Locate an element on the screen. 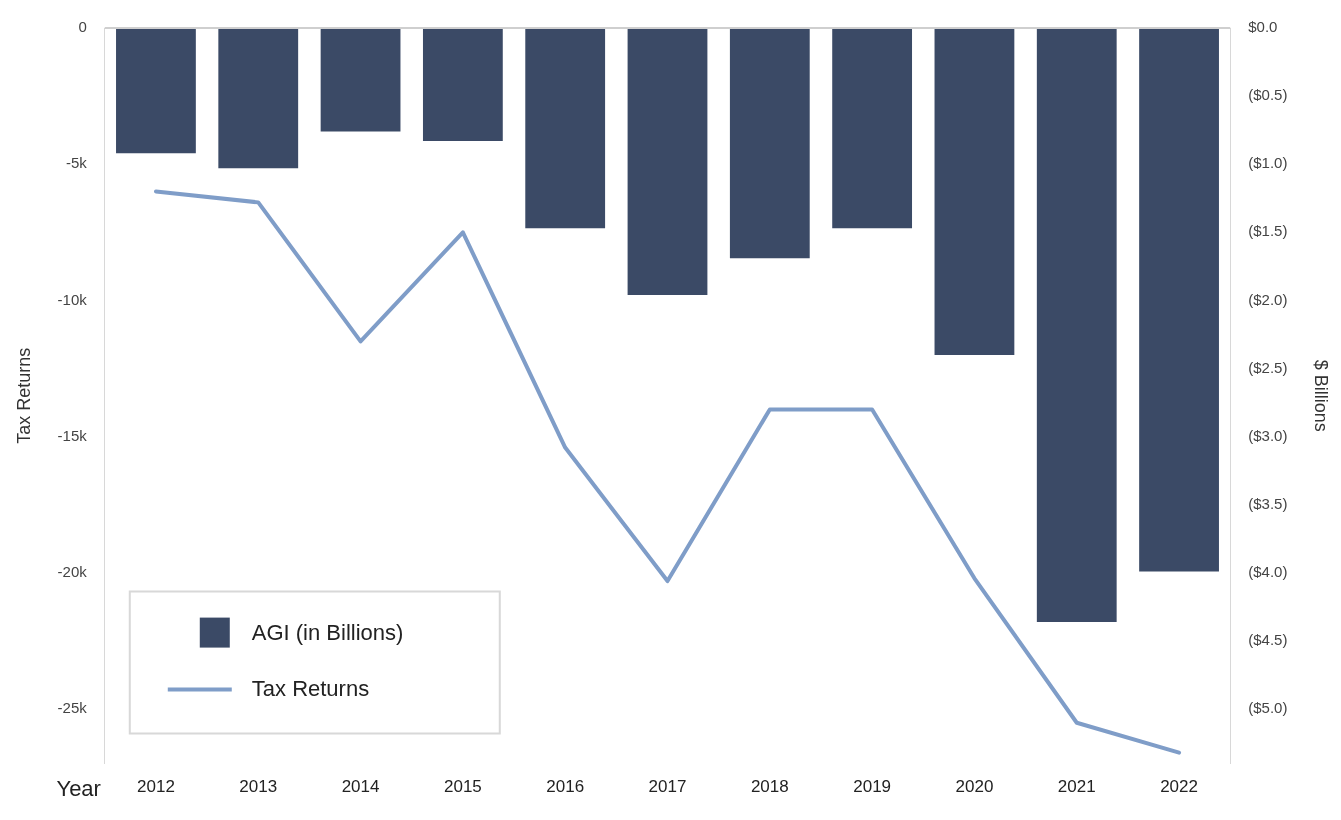  x-tick-label: 2018 is located at coordinates (769, 787).